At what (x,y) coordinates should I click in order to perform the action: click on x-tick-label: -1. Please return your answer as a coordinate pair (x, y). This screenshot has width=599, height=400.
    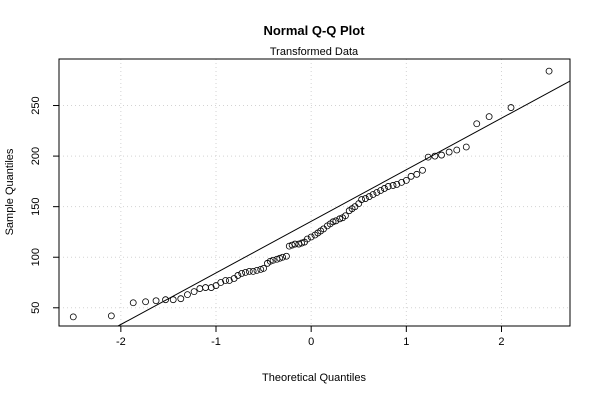
    Looking at the image, I should click on (216, 342).